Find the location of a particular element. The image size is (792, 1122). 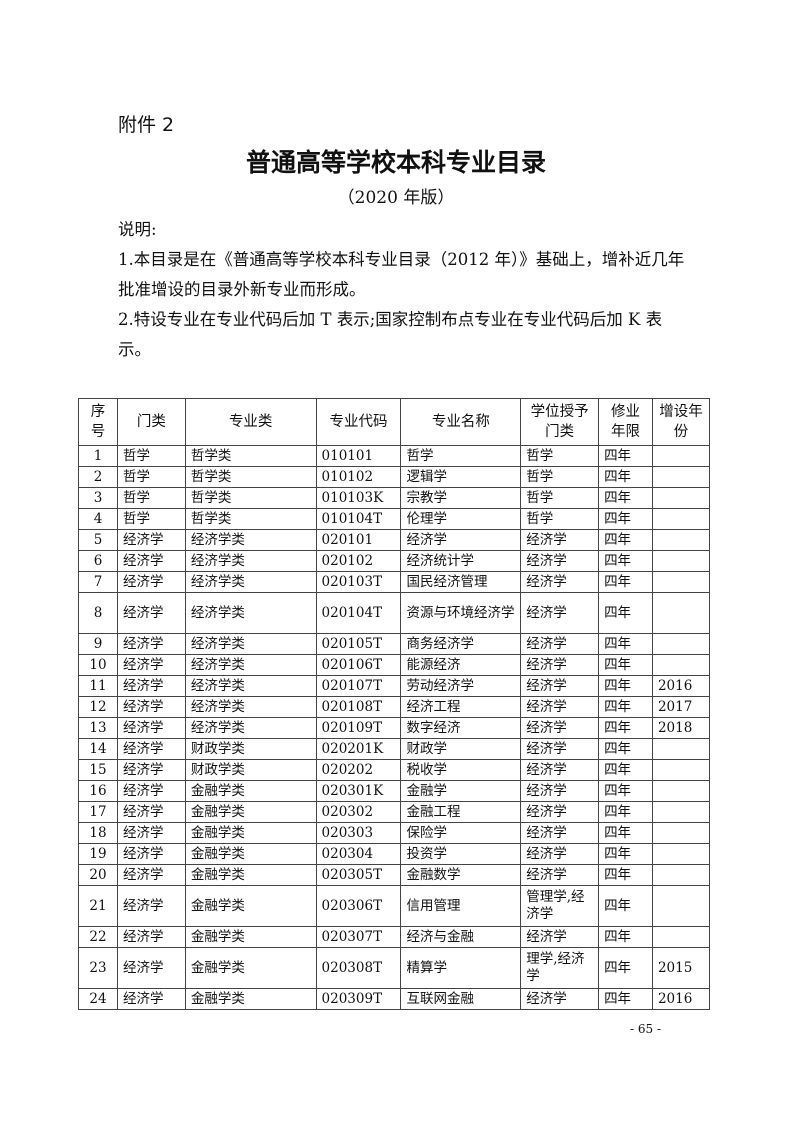

table-cell: 22 is located at coordinates (98, 937).